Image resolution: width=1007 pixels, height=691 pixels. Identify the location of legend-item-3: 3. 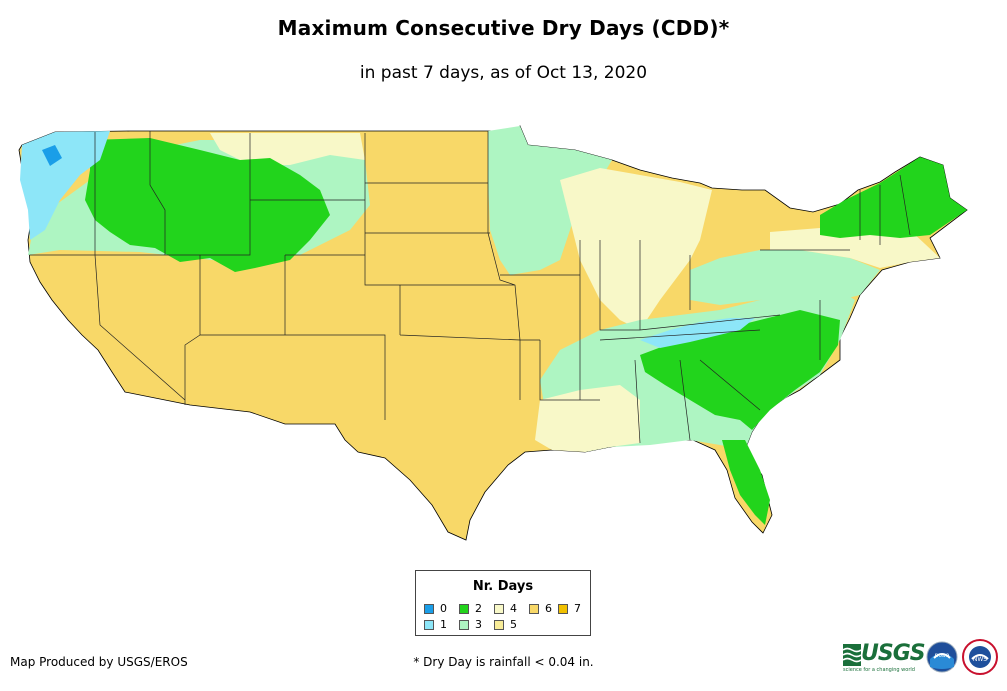
(470, 624).